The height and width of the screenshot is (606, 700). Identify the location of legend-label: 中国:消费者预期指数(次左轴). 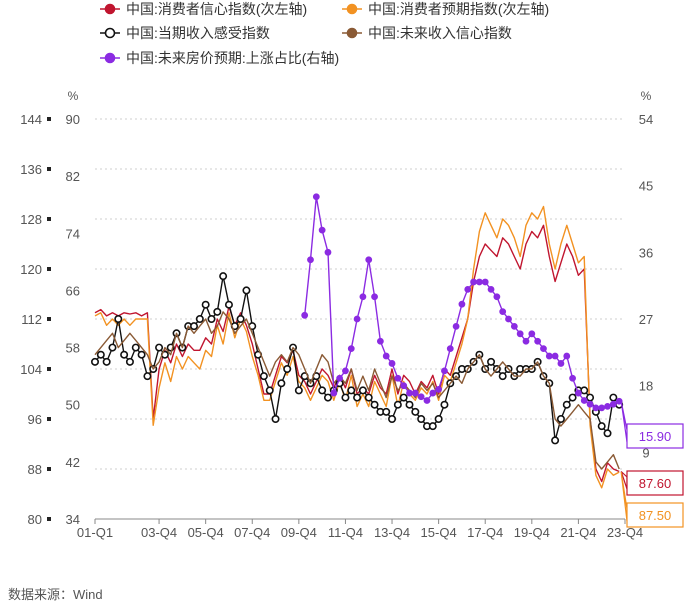
(458, 9).